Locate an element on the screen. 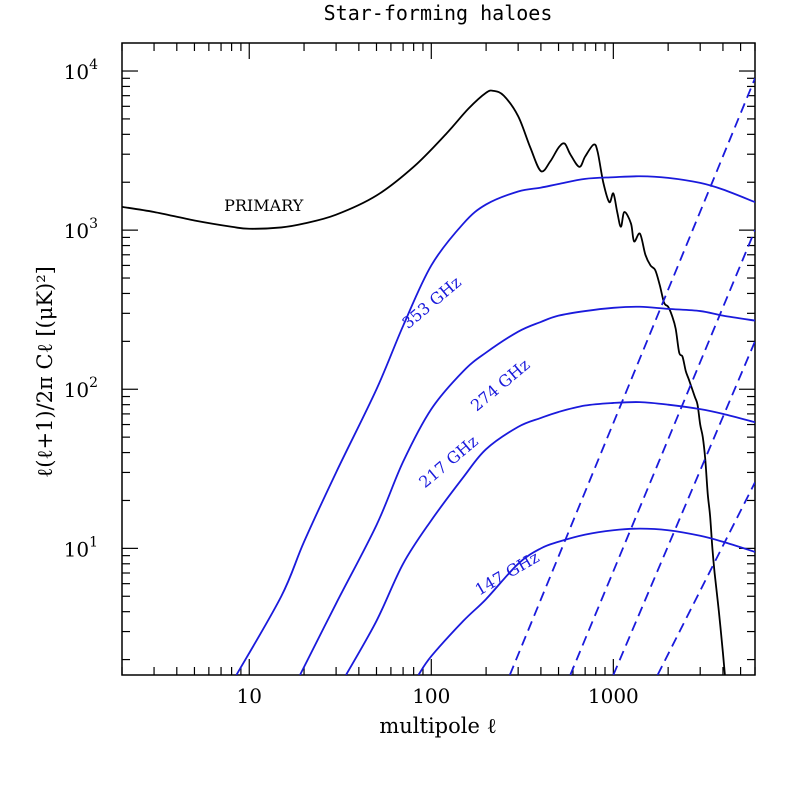  x-tick-label: 10 is located at coordinates (249, 696).